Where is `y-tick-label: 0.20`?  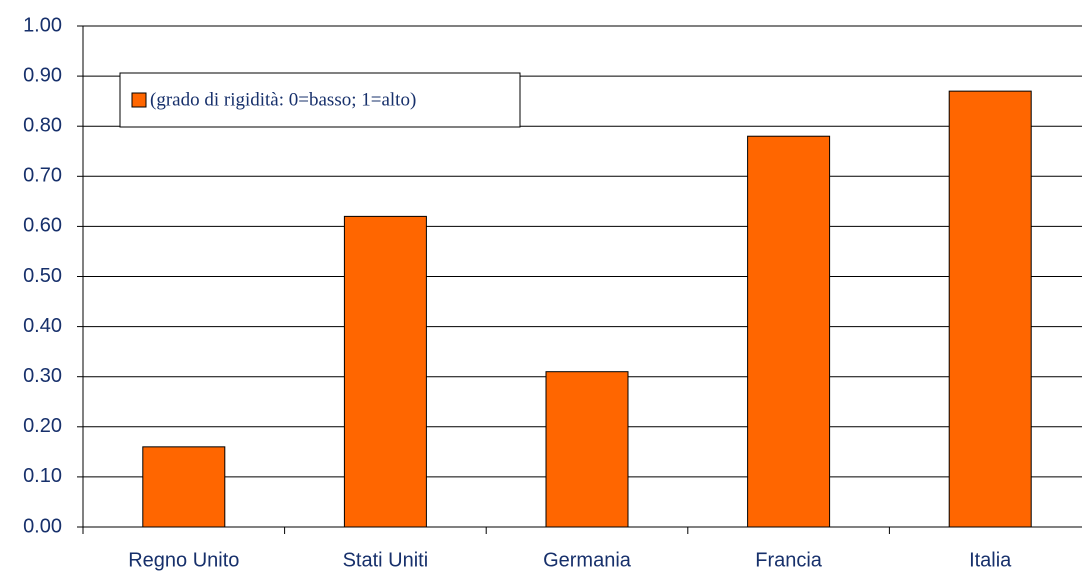 y-tick-label: 0.20 is located at coordinates (42, 426).